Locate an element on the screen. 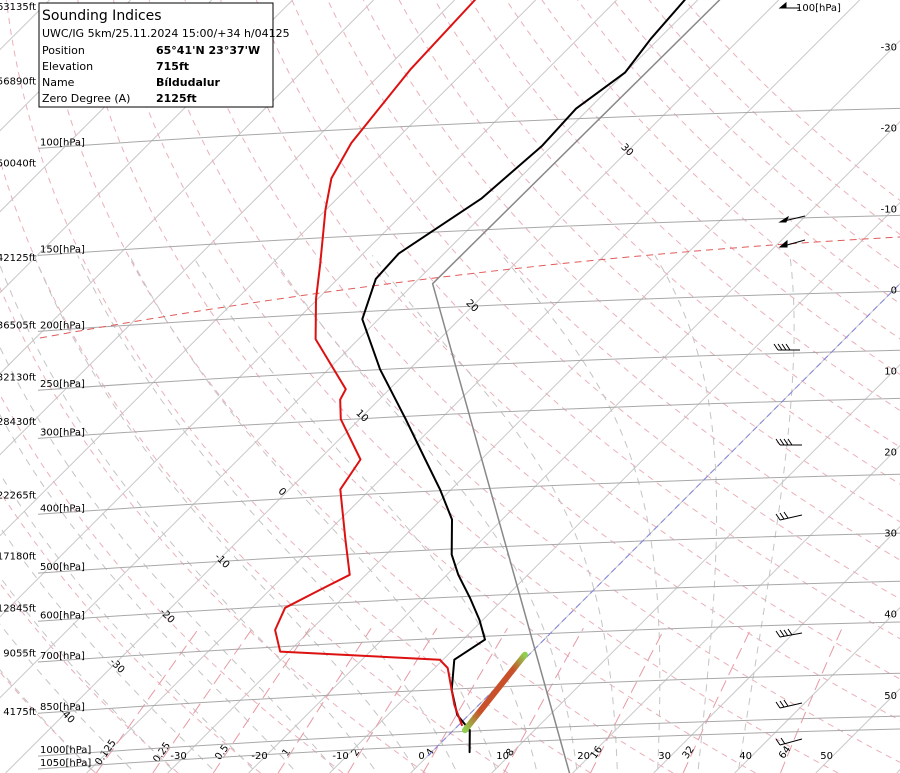 The height and width of the screenshot is (773, 900). pressure-label: 850[hPa] is located at coordinates (62, 707).